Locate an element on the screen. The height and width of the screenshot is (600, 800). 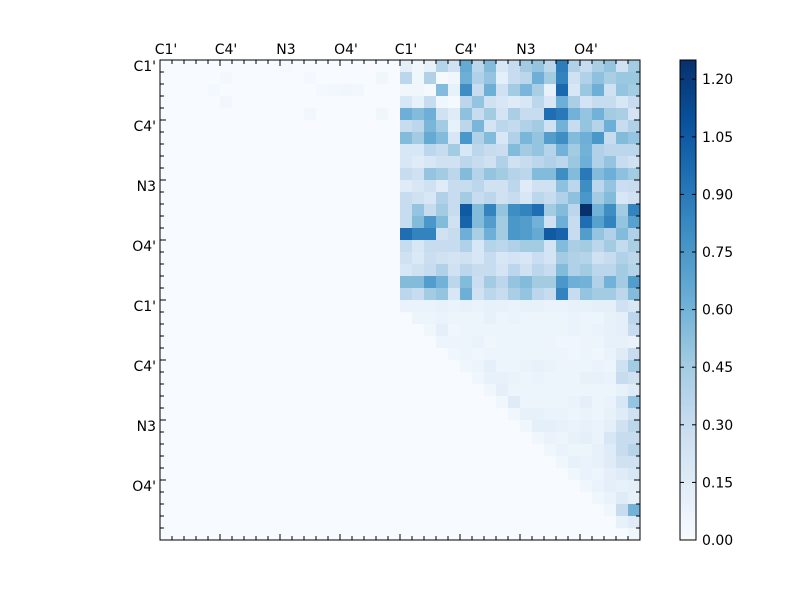
colorbar-tick-label: 0.00 is located at coordinates (717, 541).